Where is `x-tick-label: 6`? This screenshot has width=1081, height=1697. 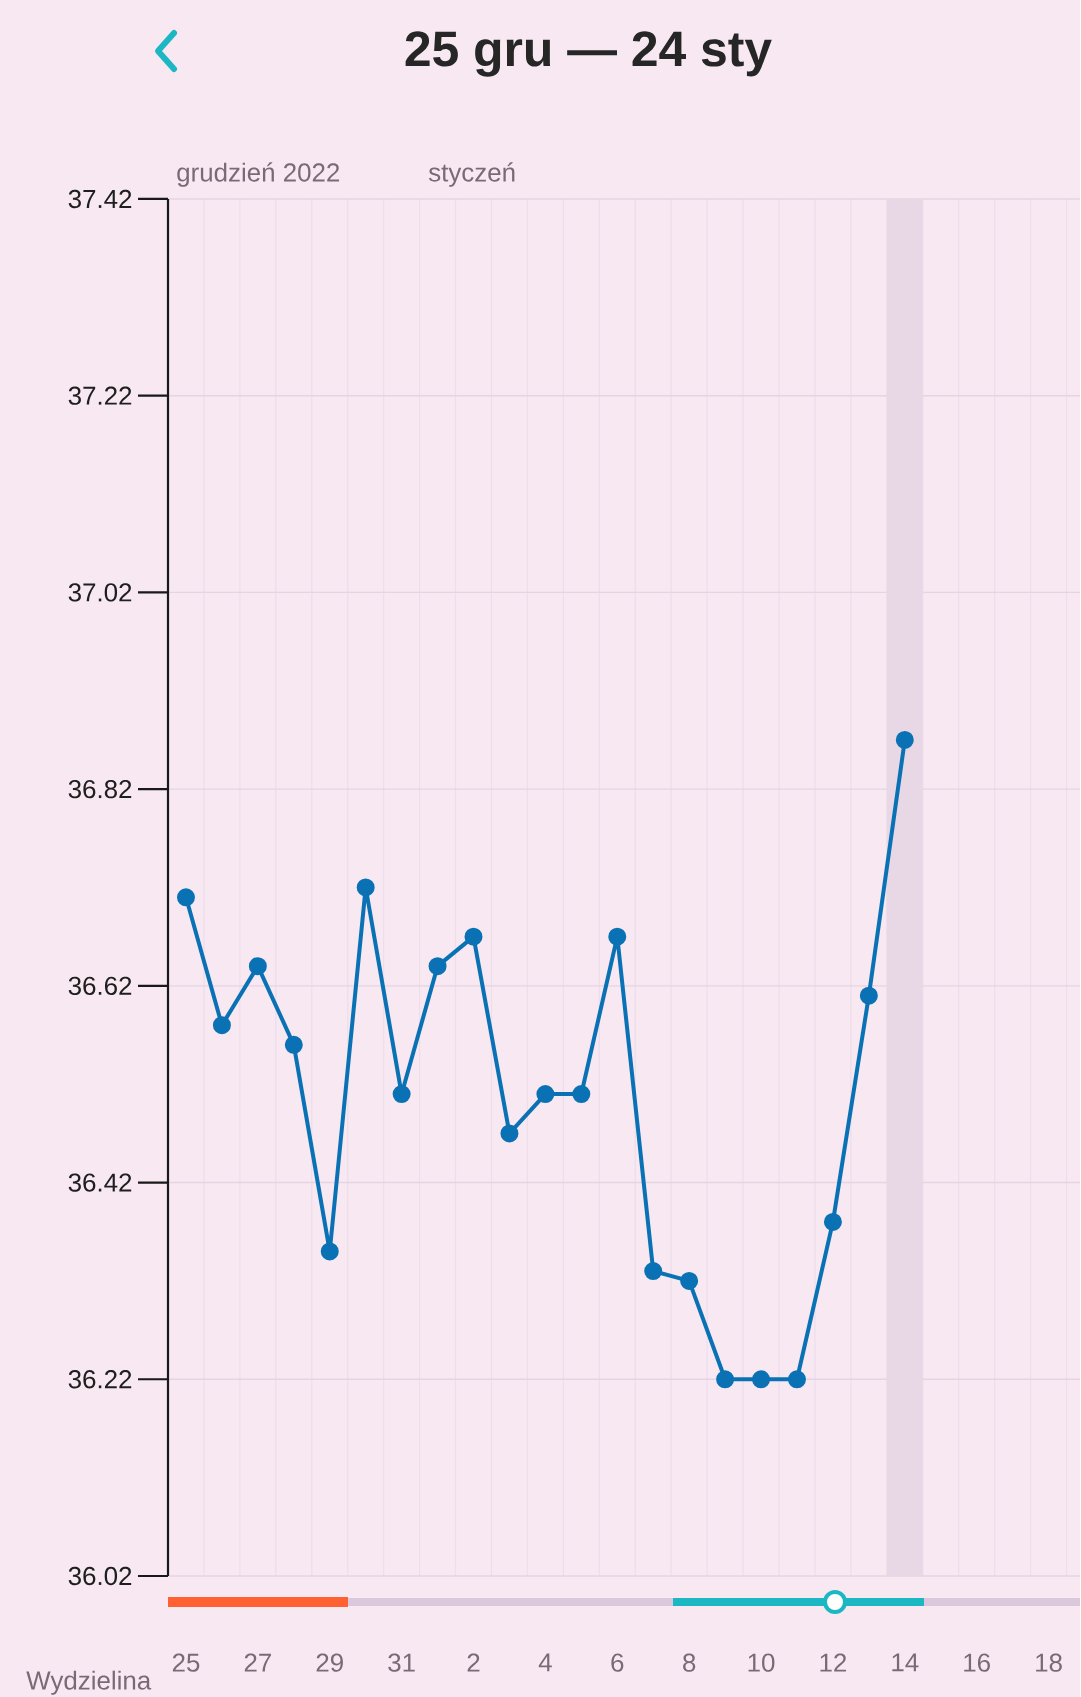 x-tick-label: 6 is located at coordinates (617, 1662).